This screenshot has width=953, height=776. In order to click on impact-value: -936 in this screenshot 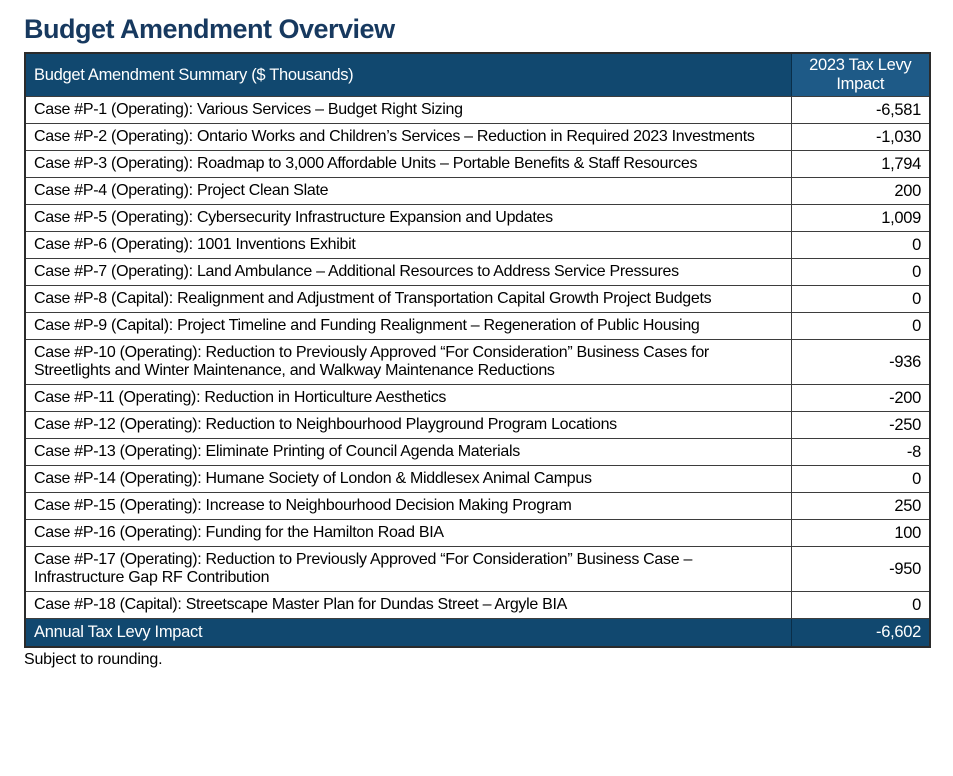, I will do `click(860, 362)`.